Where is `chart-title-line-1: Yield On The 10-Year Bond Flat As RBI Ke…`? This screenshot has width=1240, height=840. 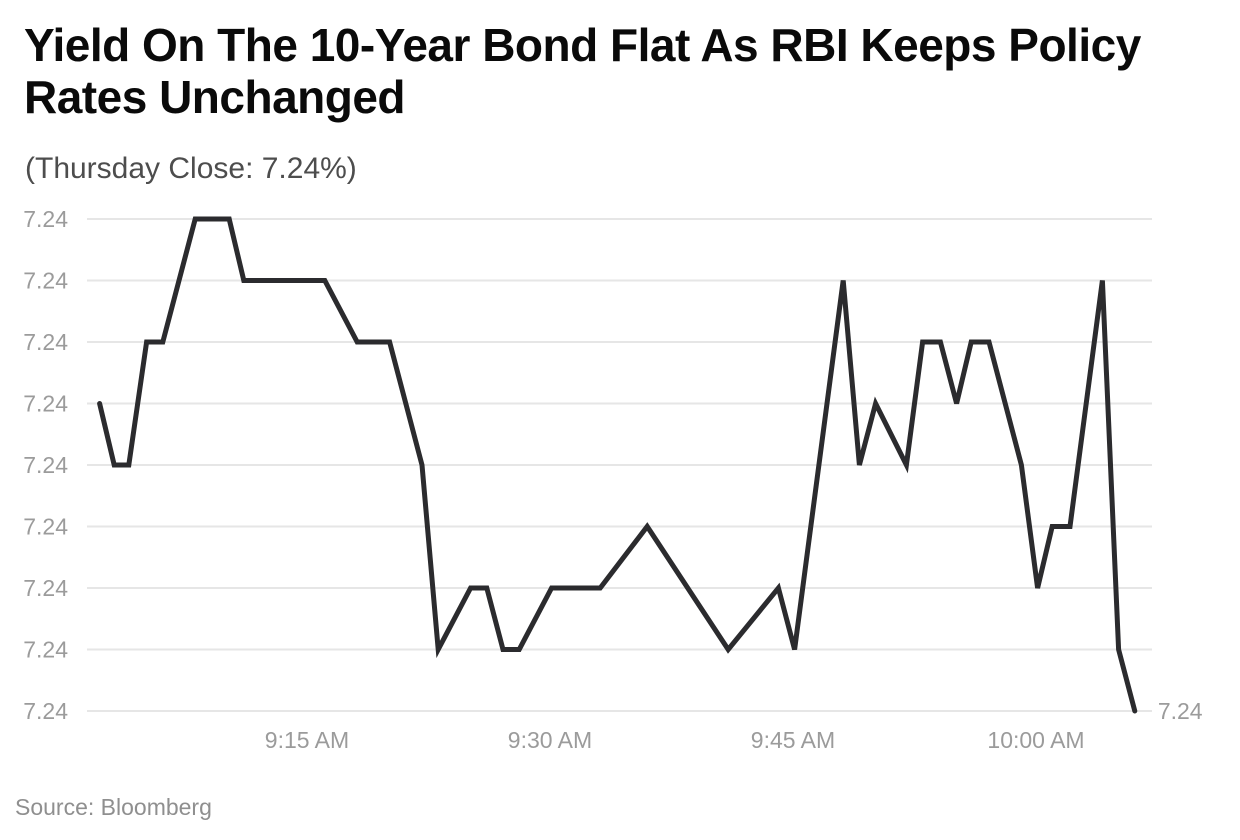 chart-title-line-1: Yield On The 10-Year Bond Flat As RBI Ke… is located at coordinates (582, 45).